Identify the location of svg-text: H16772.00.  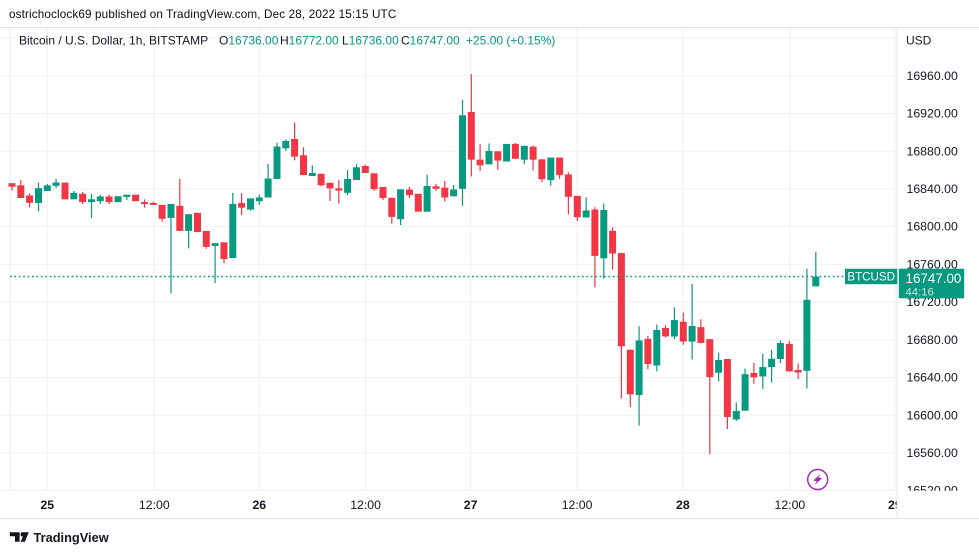
(309, 41).